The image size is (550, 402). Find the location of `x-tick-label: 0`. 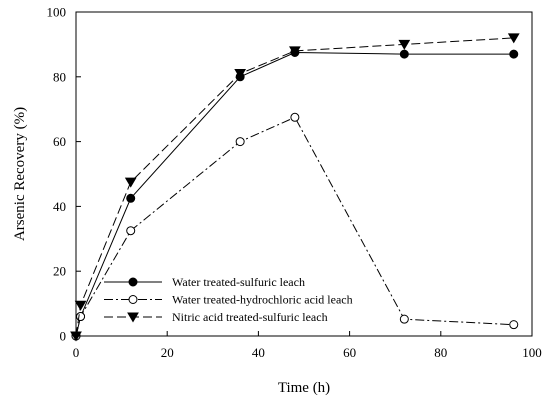

x-tick-label: 0 is located at coordinates (76, 352).